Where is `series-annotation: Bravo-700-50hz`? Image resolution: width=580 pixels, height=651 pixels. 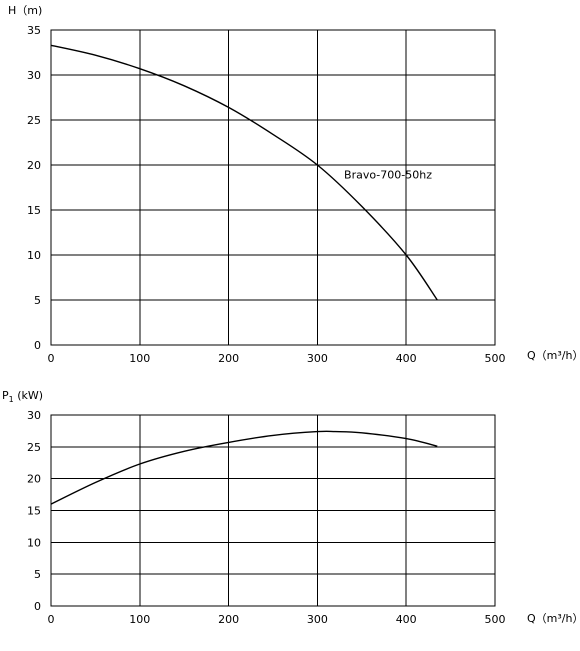
series-annotation: Bravo-700-50hz is located at coordinates (388, 175).